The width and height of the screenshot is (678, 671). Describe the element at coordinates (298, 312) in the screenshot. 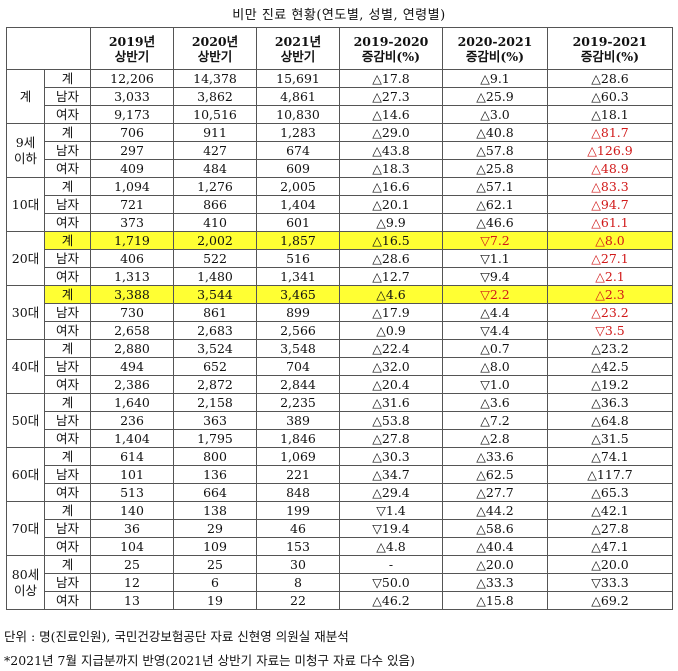

I see `count-2021: 899` at that location.